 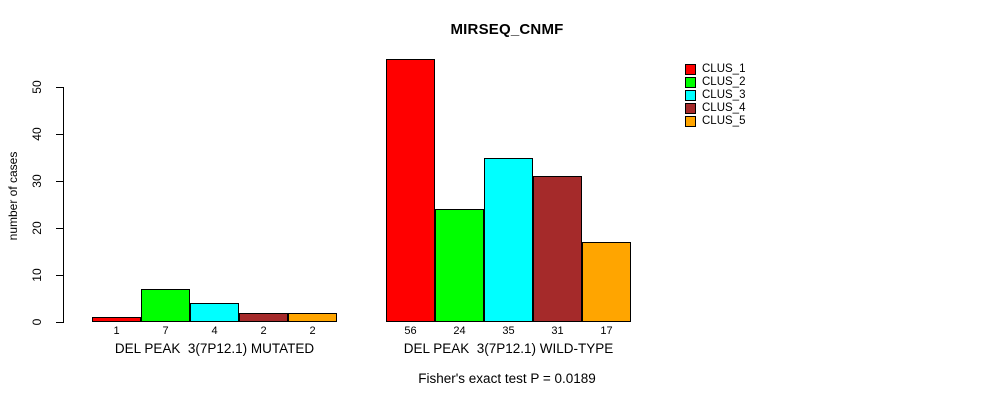 I want to click on legend-label: CLUS_1, so click(x=724, y=69).